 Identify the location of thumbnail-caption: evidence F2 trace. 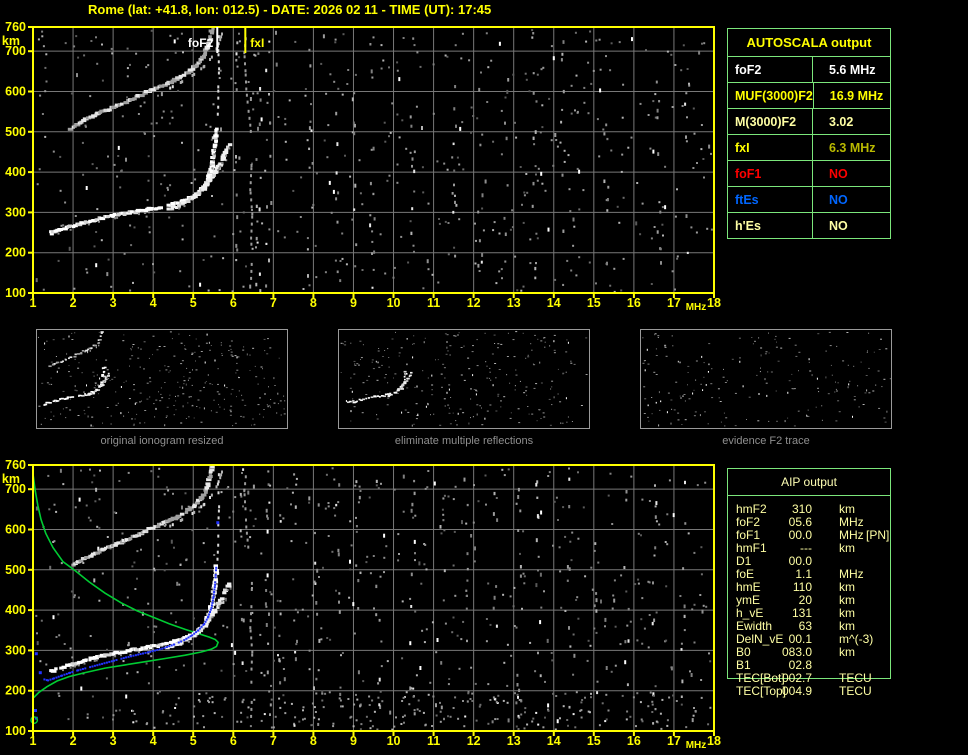
(766, 441).